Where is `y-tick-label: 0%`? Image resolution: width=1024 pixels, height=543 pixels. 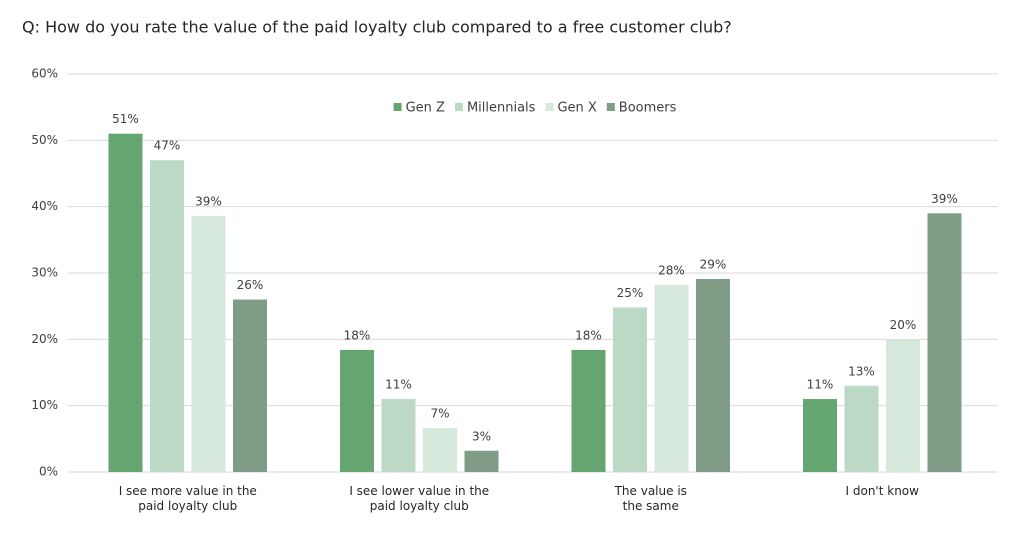 y-tick-label: 0% is located at coordinates (48, 472).